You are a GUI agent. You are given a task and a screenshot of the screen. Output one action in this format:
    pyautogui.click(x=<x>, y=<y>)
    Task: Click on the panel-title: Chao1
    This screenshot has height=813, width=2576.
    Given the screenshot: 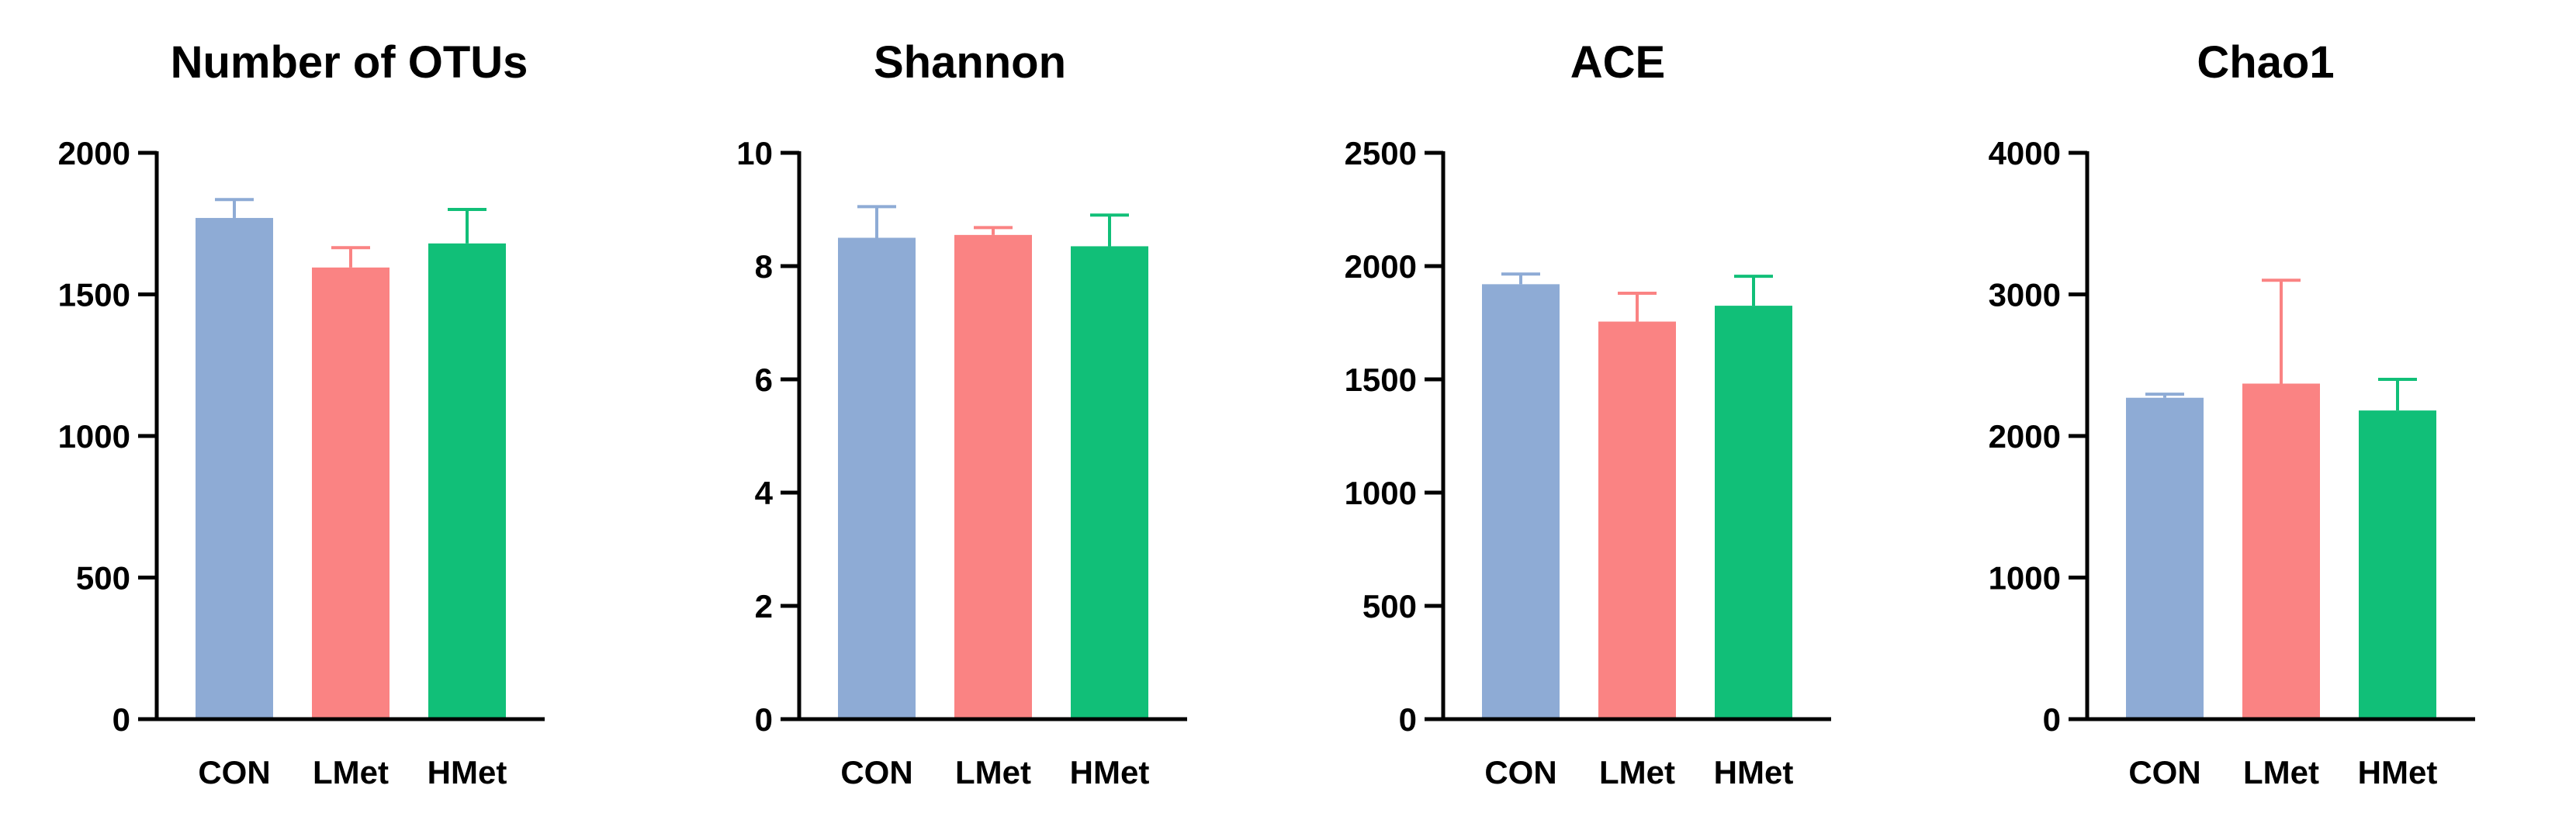 What is the action you would take?
    pyautogui.click(x=2265, y=62)
    